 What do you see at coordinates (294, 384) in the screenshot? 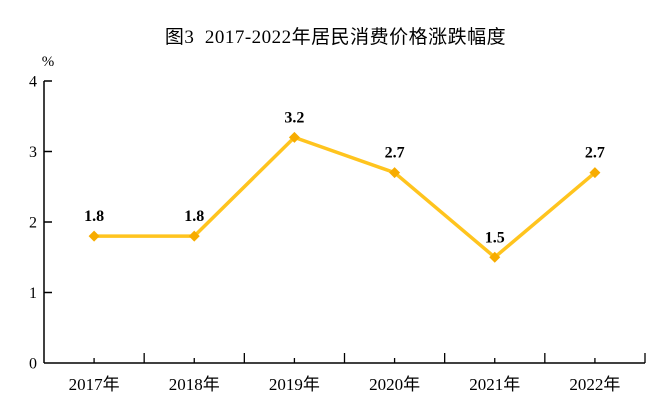
I see `x-tick-label: 2019年` at bounding box center [294, 384].